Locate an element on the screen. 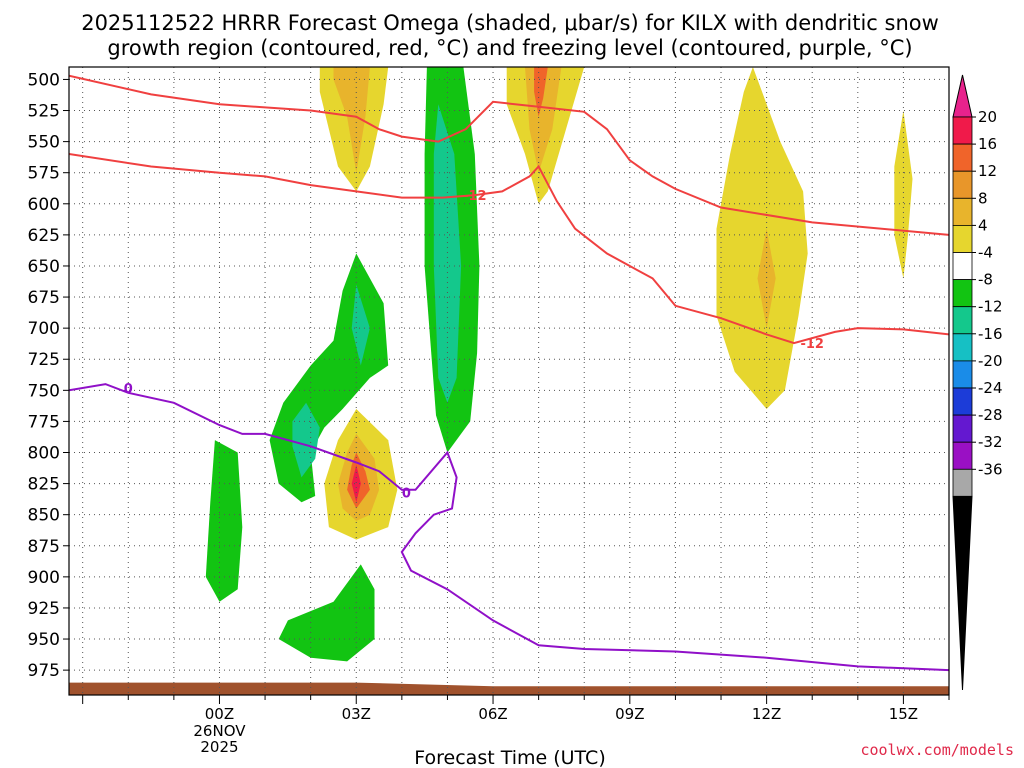 This screenshot has height=768, width=1024. y-tick-label-850: 850 is located at coordinates (44, 516).